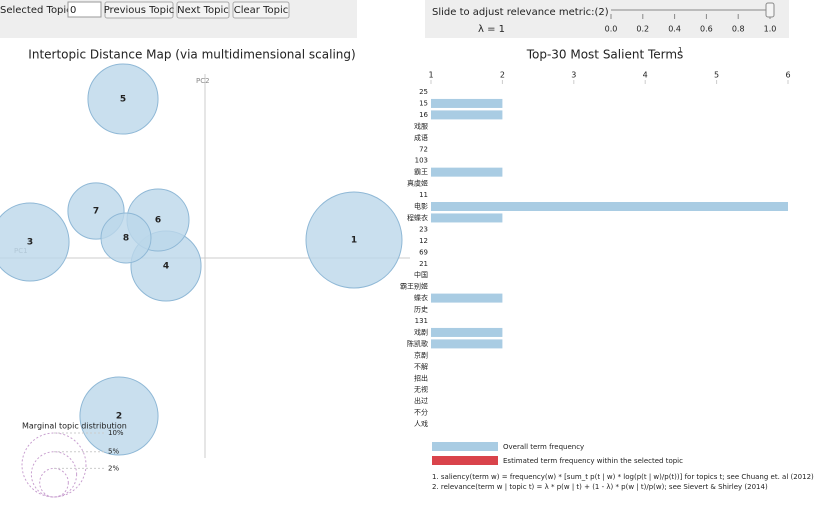 Image resolution: width=818 pixels, height=528 pixels. Describe the element at coordinates (716, 75) in the screenshot. I see `x-tick-label: 5` at that location.